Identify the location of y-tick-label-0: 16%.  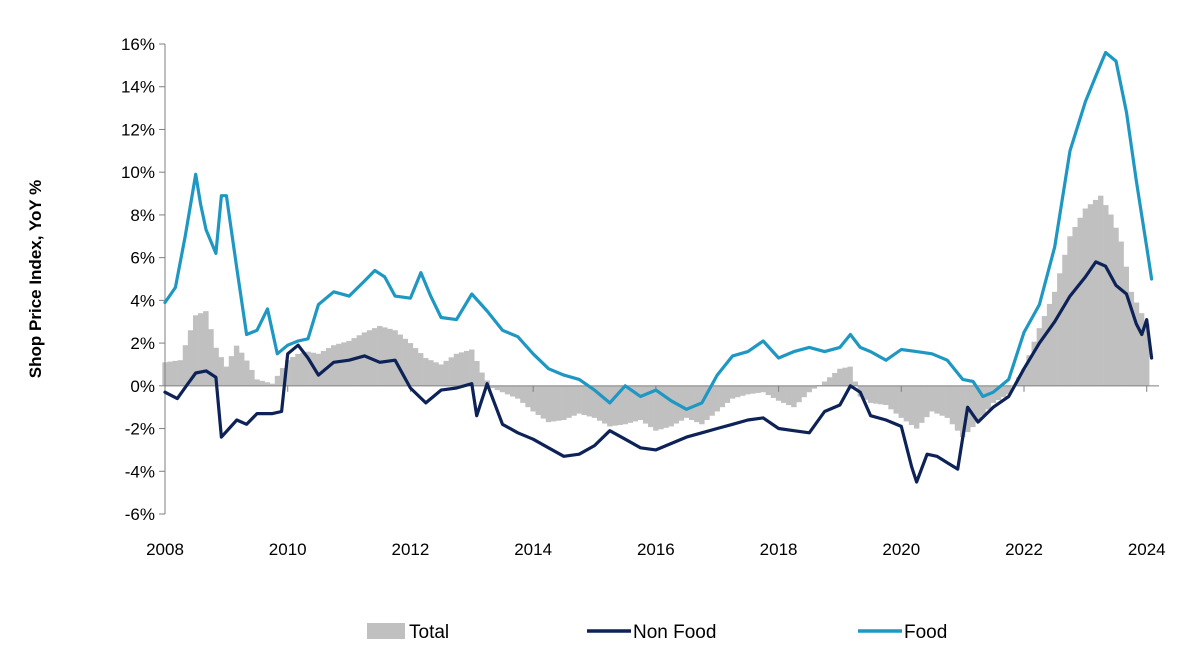
(138, 44).